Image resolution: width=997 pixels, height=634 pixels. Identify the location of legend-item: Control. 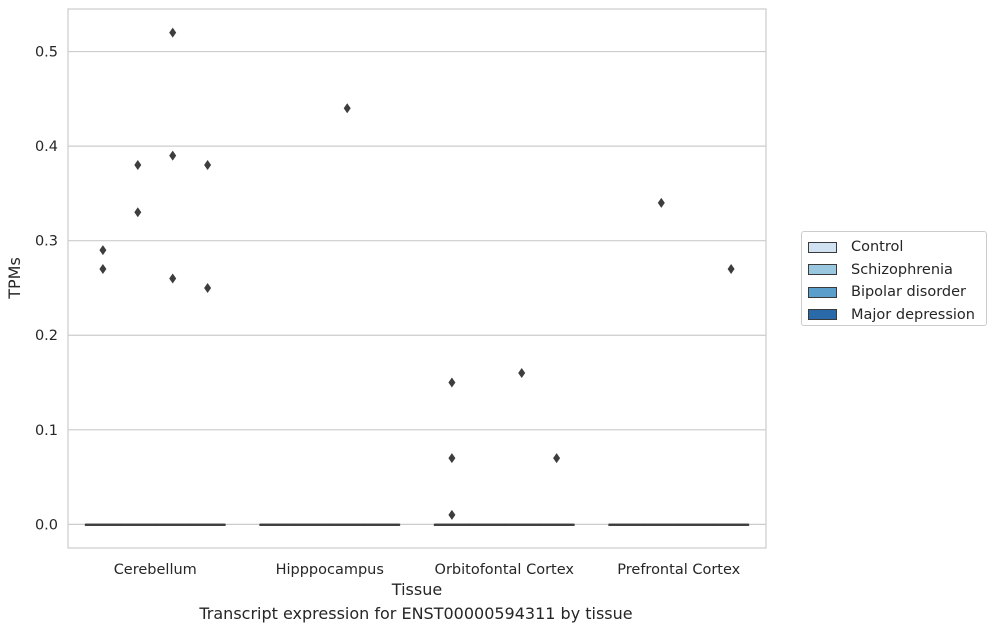
(897, 247).